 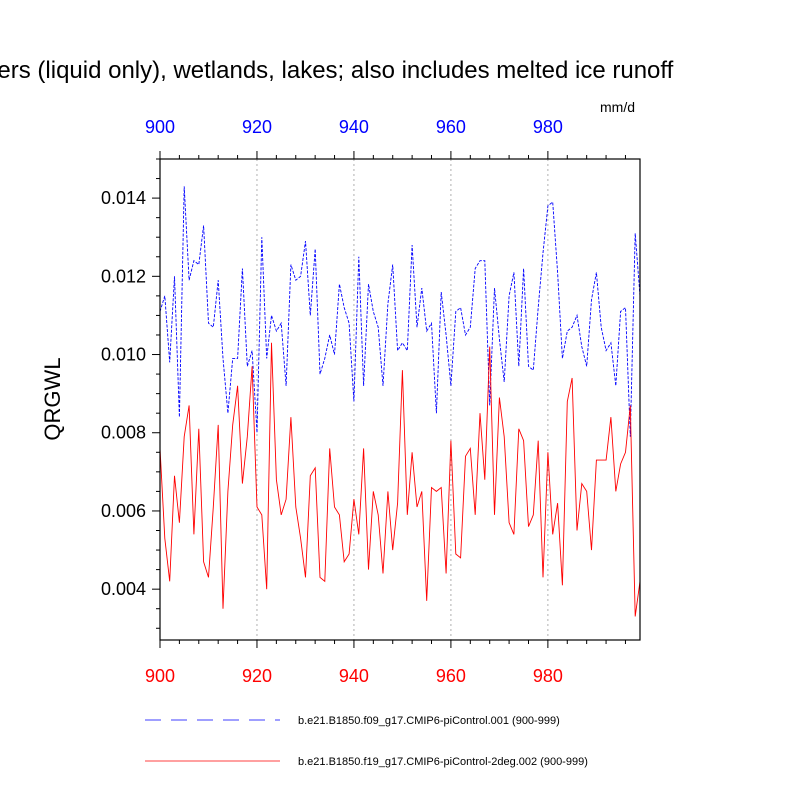 What do you see at coordinates (123, 511) in the screenshot?
I see `y-tick-label: 0.006` at bounding box center [123, 511].